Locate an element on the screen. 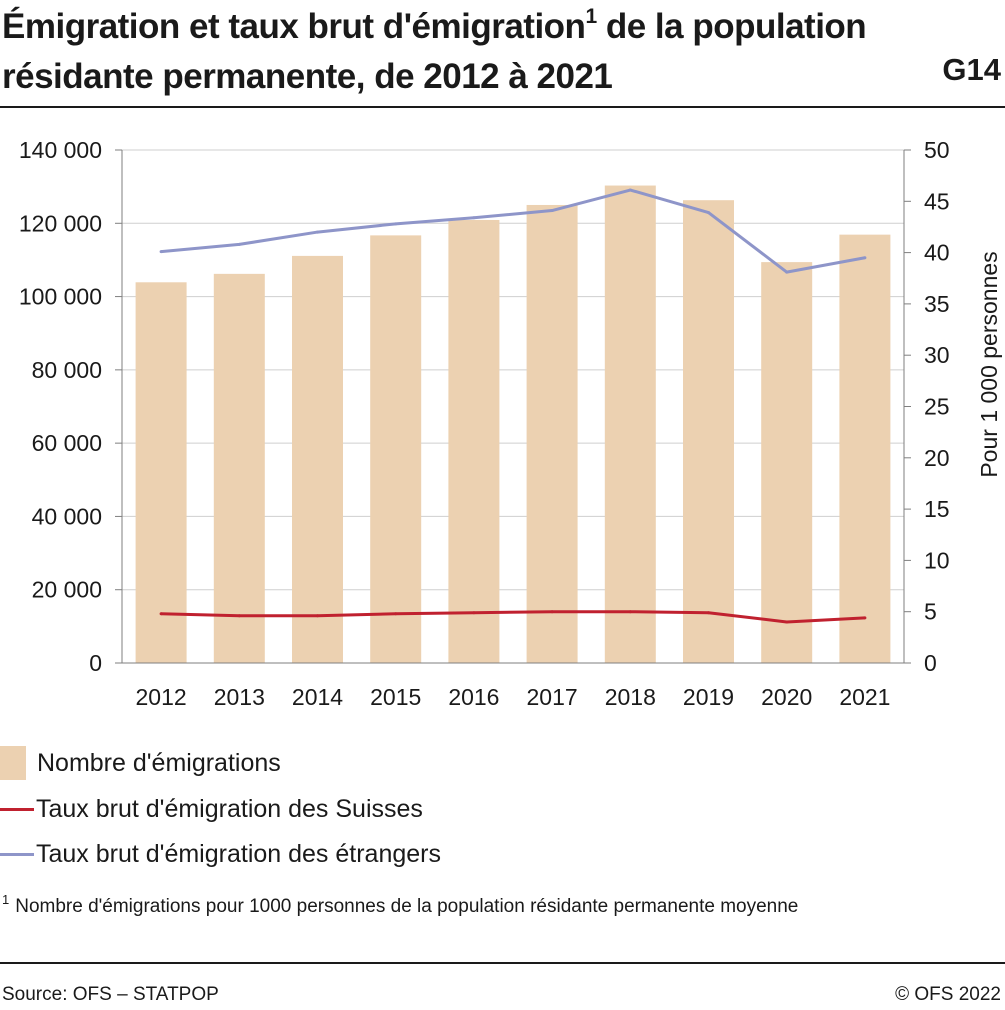 This screenshot has height=1010, width=1005. source-note: Source: OFS – STATPOP is located at coordinates (110, 994).